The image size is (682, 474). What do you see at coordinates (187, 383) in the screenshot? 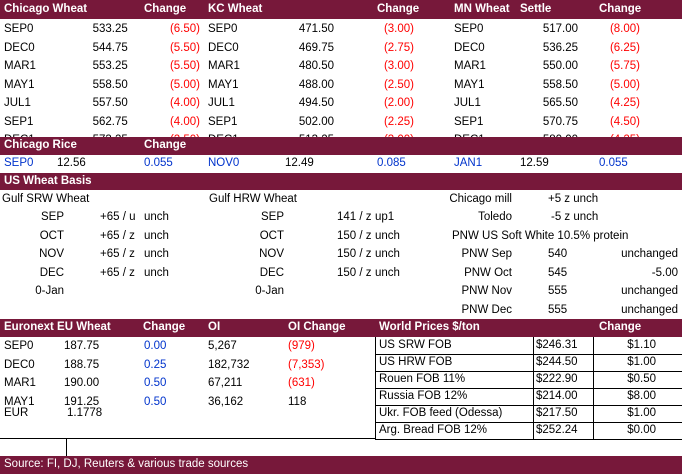
I see `euronext-row: MAR1 190.00 0.50 67,211 (631)` at bounding box center [187, 383].